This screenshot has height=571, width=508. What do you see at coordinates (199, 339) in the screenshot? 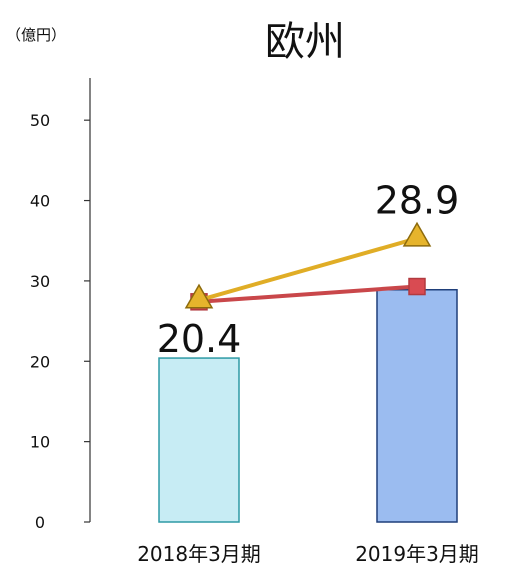
I see `data-label-1: 20.4` at bounding box center [199, 339].